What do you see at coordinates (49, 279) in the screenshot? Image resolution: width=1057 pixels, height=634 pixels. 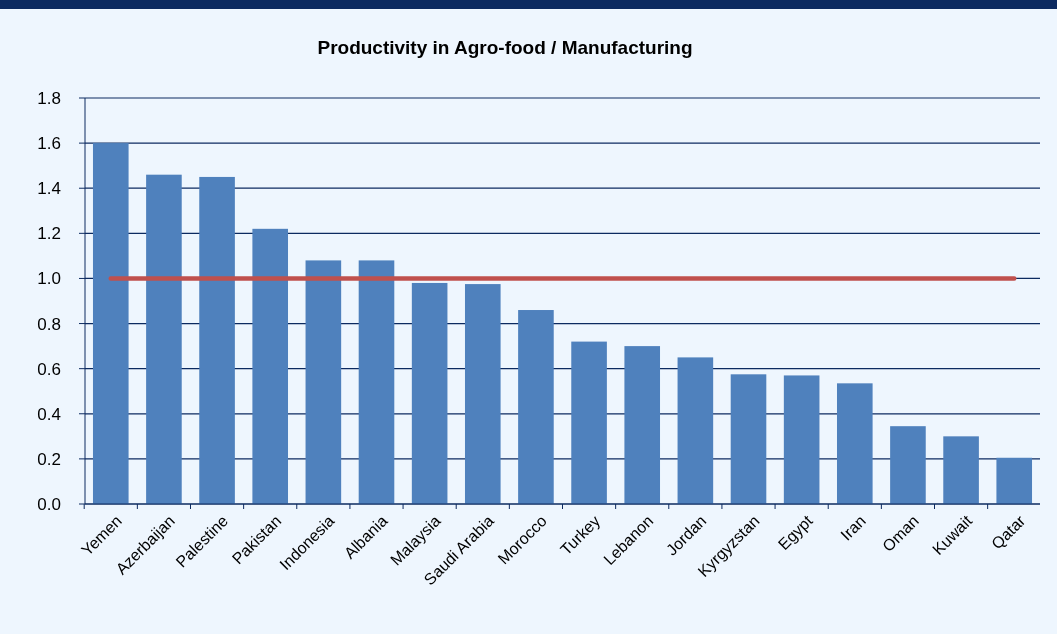 I see `y-tick-label: 1.0` at bounding box center [49, 279].